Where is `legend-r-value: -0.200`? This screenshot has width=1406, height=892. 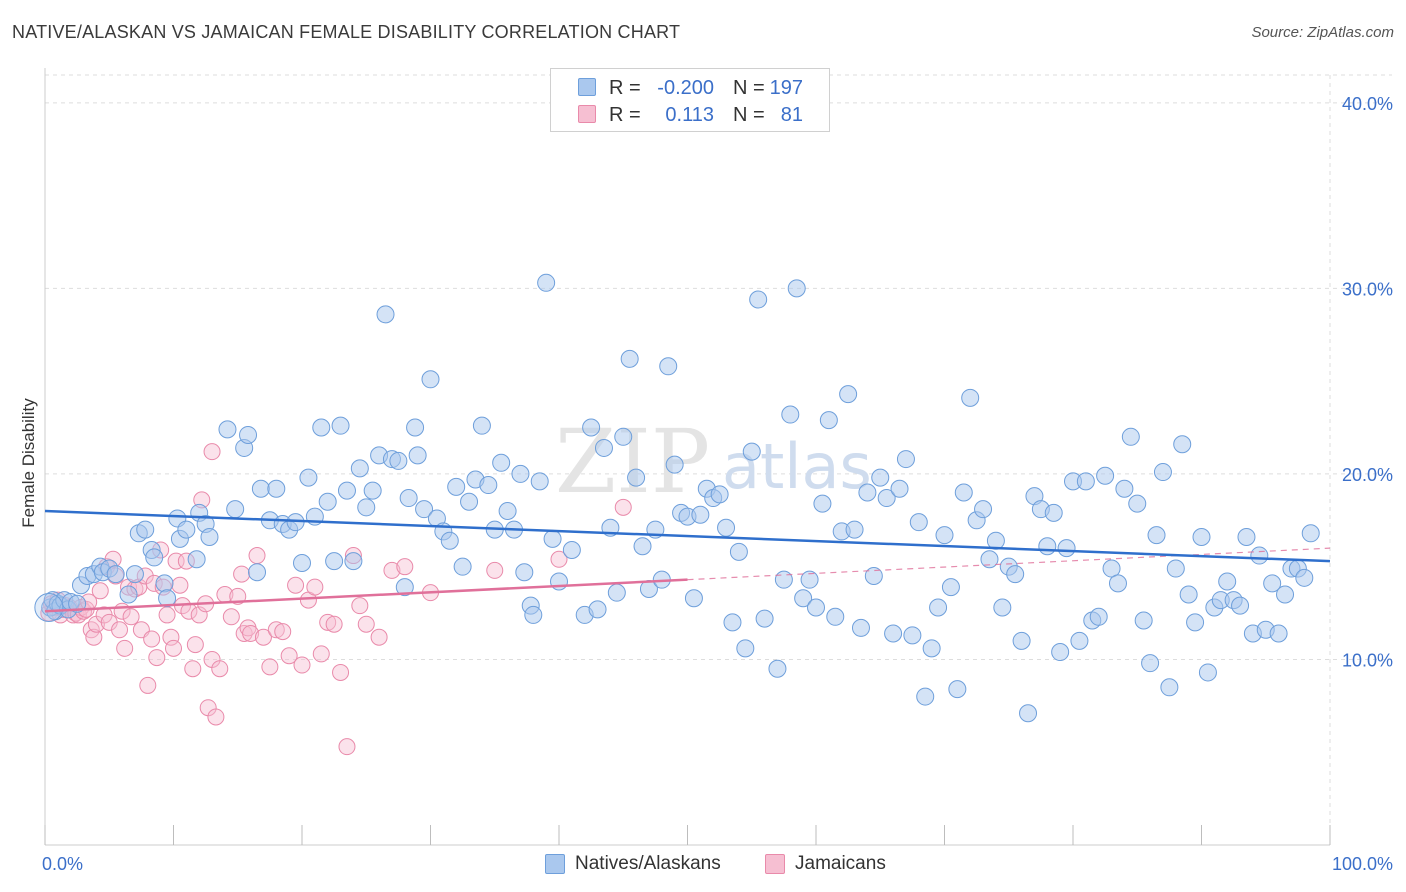
legend-r-value: -0.200 is located at coordinates (685, 88).